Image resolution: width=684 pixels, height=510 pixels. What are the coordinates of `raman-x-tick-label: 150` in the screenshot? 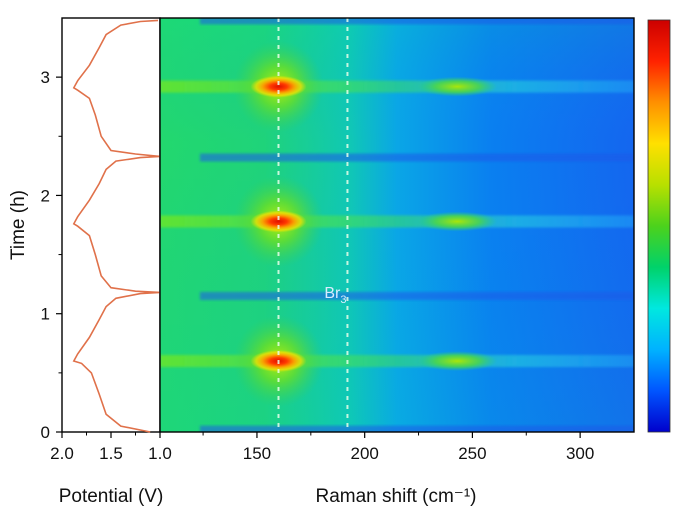 It's located at (257, 453).